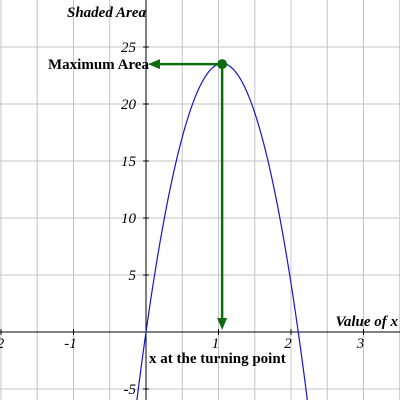 The width and height of the screenshot is (400, 400). I want to click on x-tick-label: 2, so click(288, 344).